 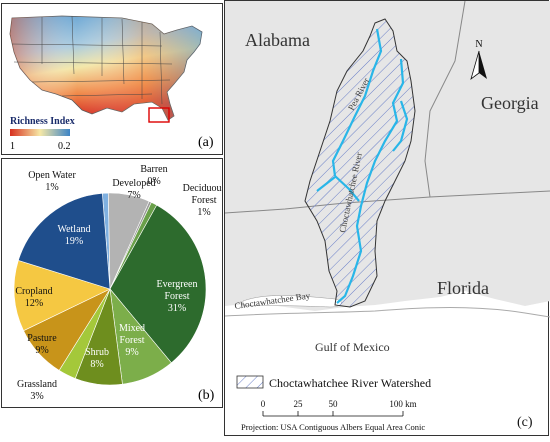 I want to click on label-shrub: Shrub, so click(x=97, y=352).